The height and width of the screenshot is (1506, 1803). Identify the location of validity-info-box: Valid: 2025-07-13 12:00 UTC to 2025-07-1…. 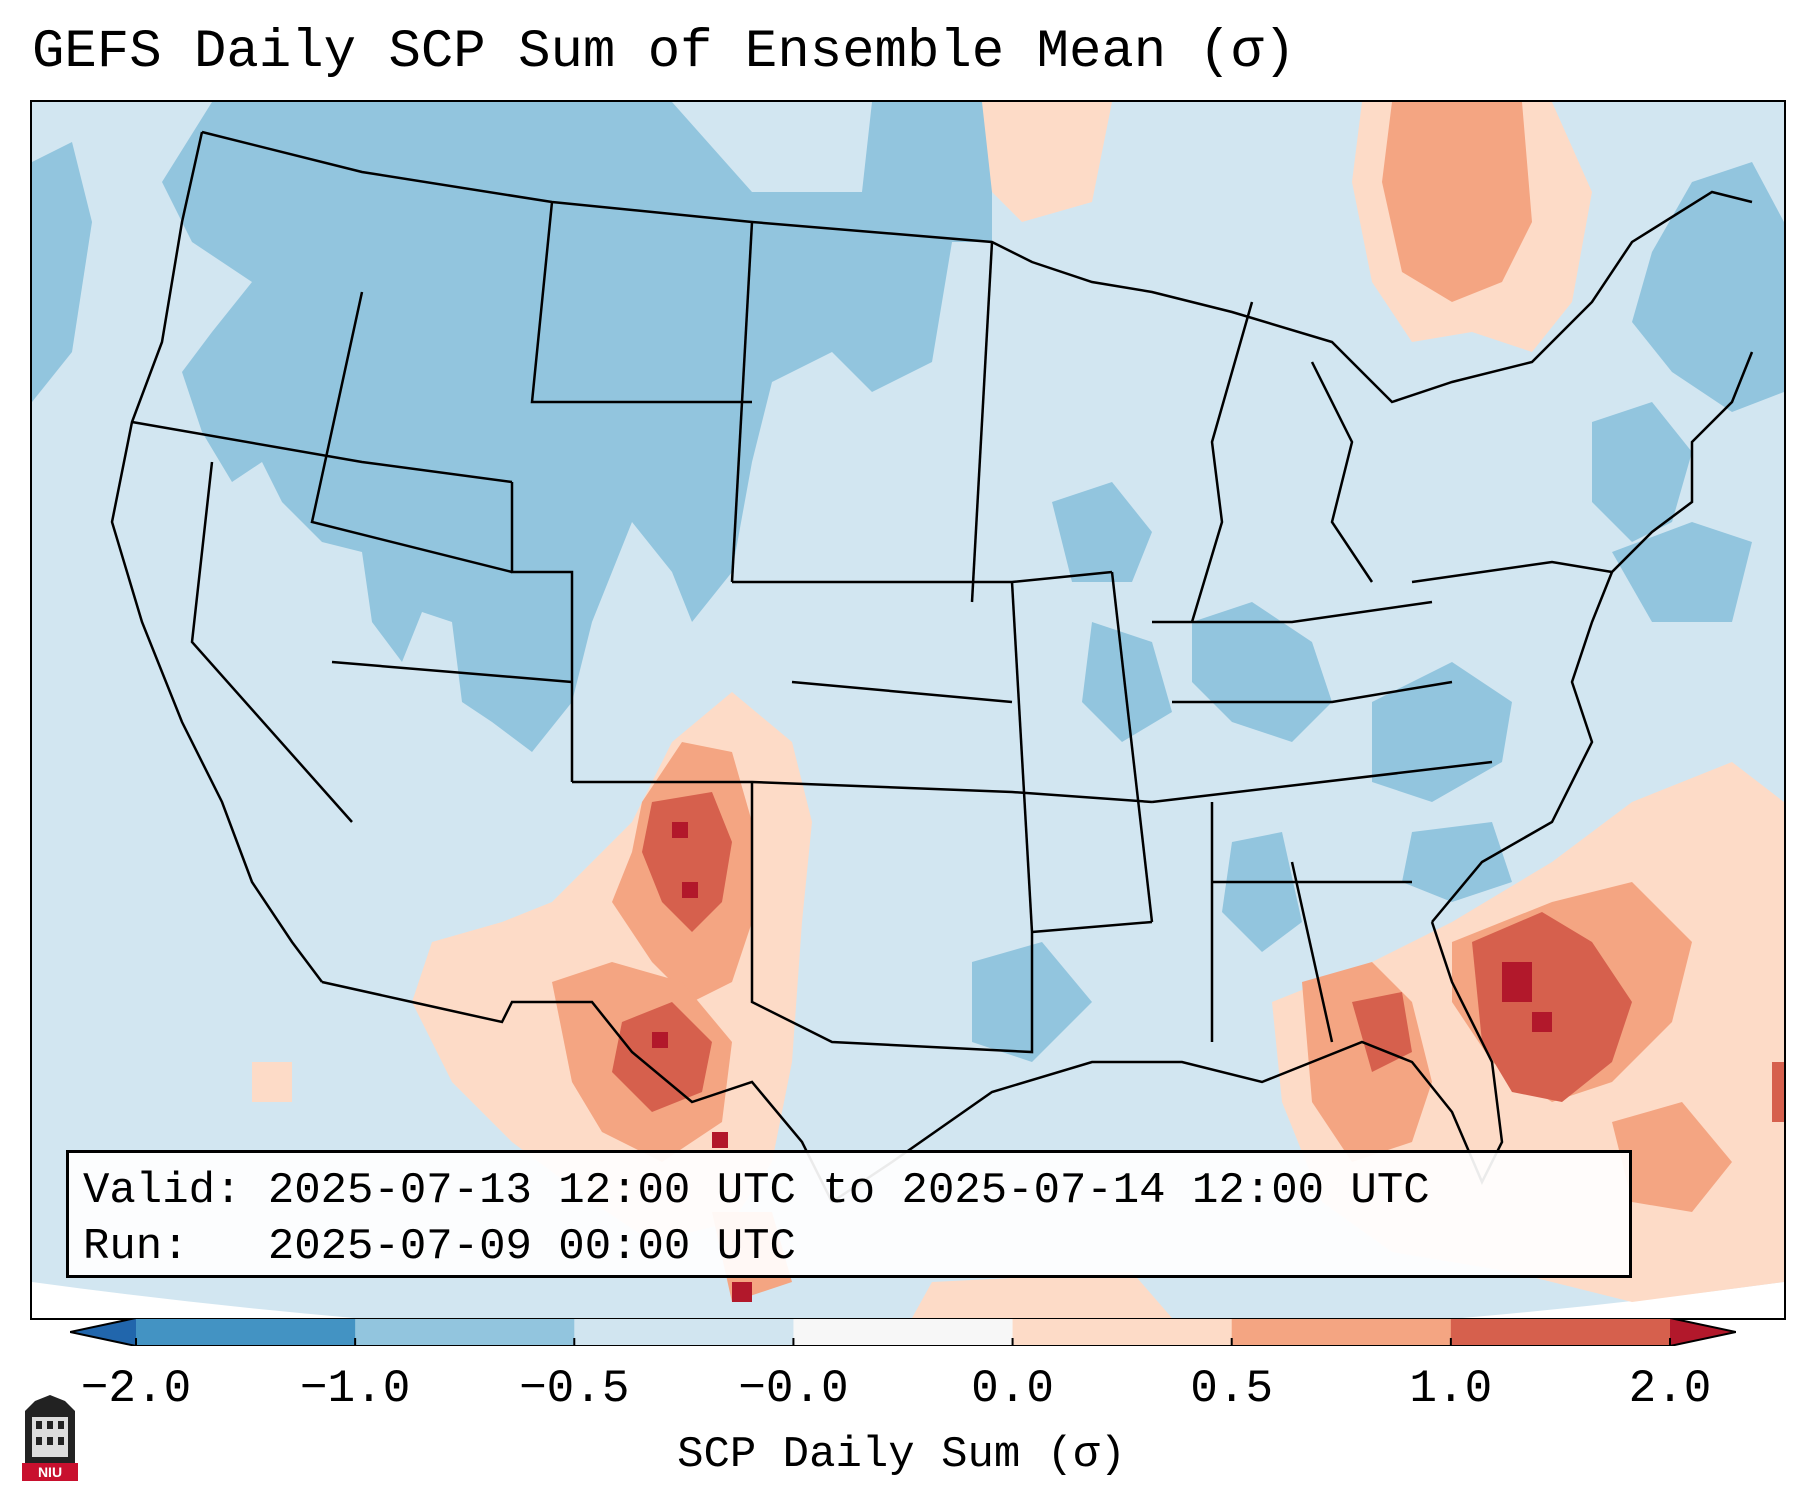
(849, 1214).